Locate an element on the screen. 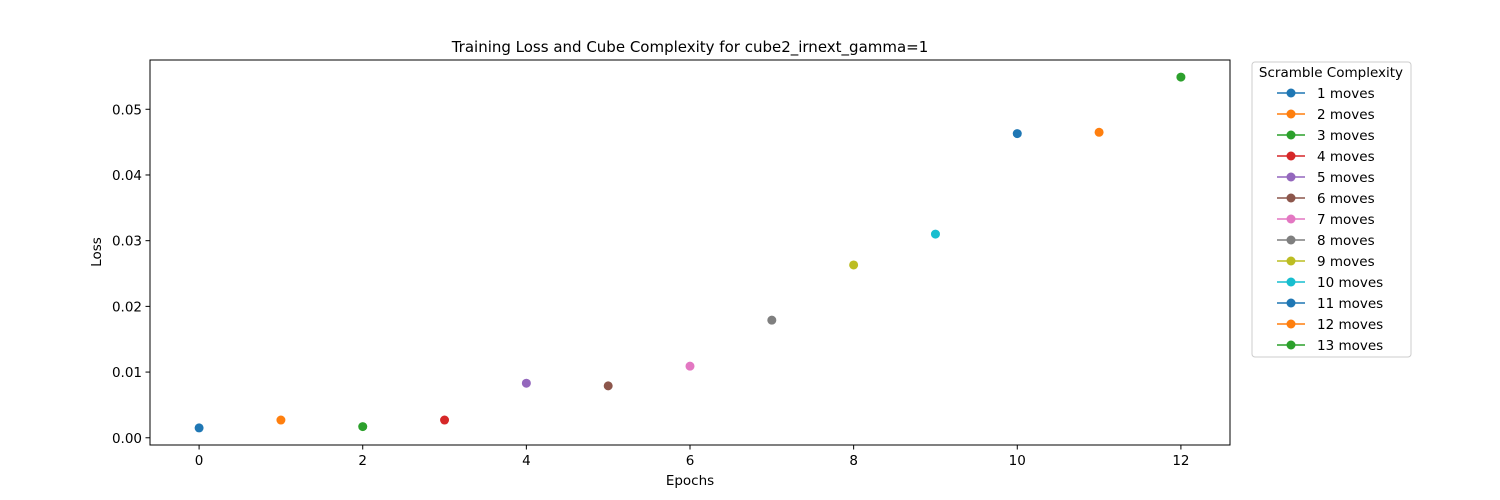  legend-entry-label: 8 moves is located at coordinates (1346, 241).